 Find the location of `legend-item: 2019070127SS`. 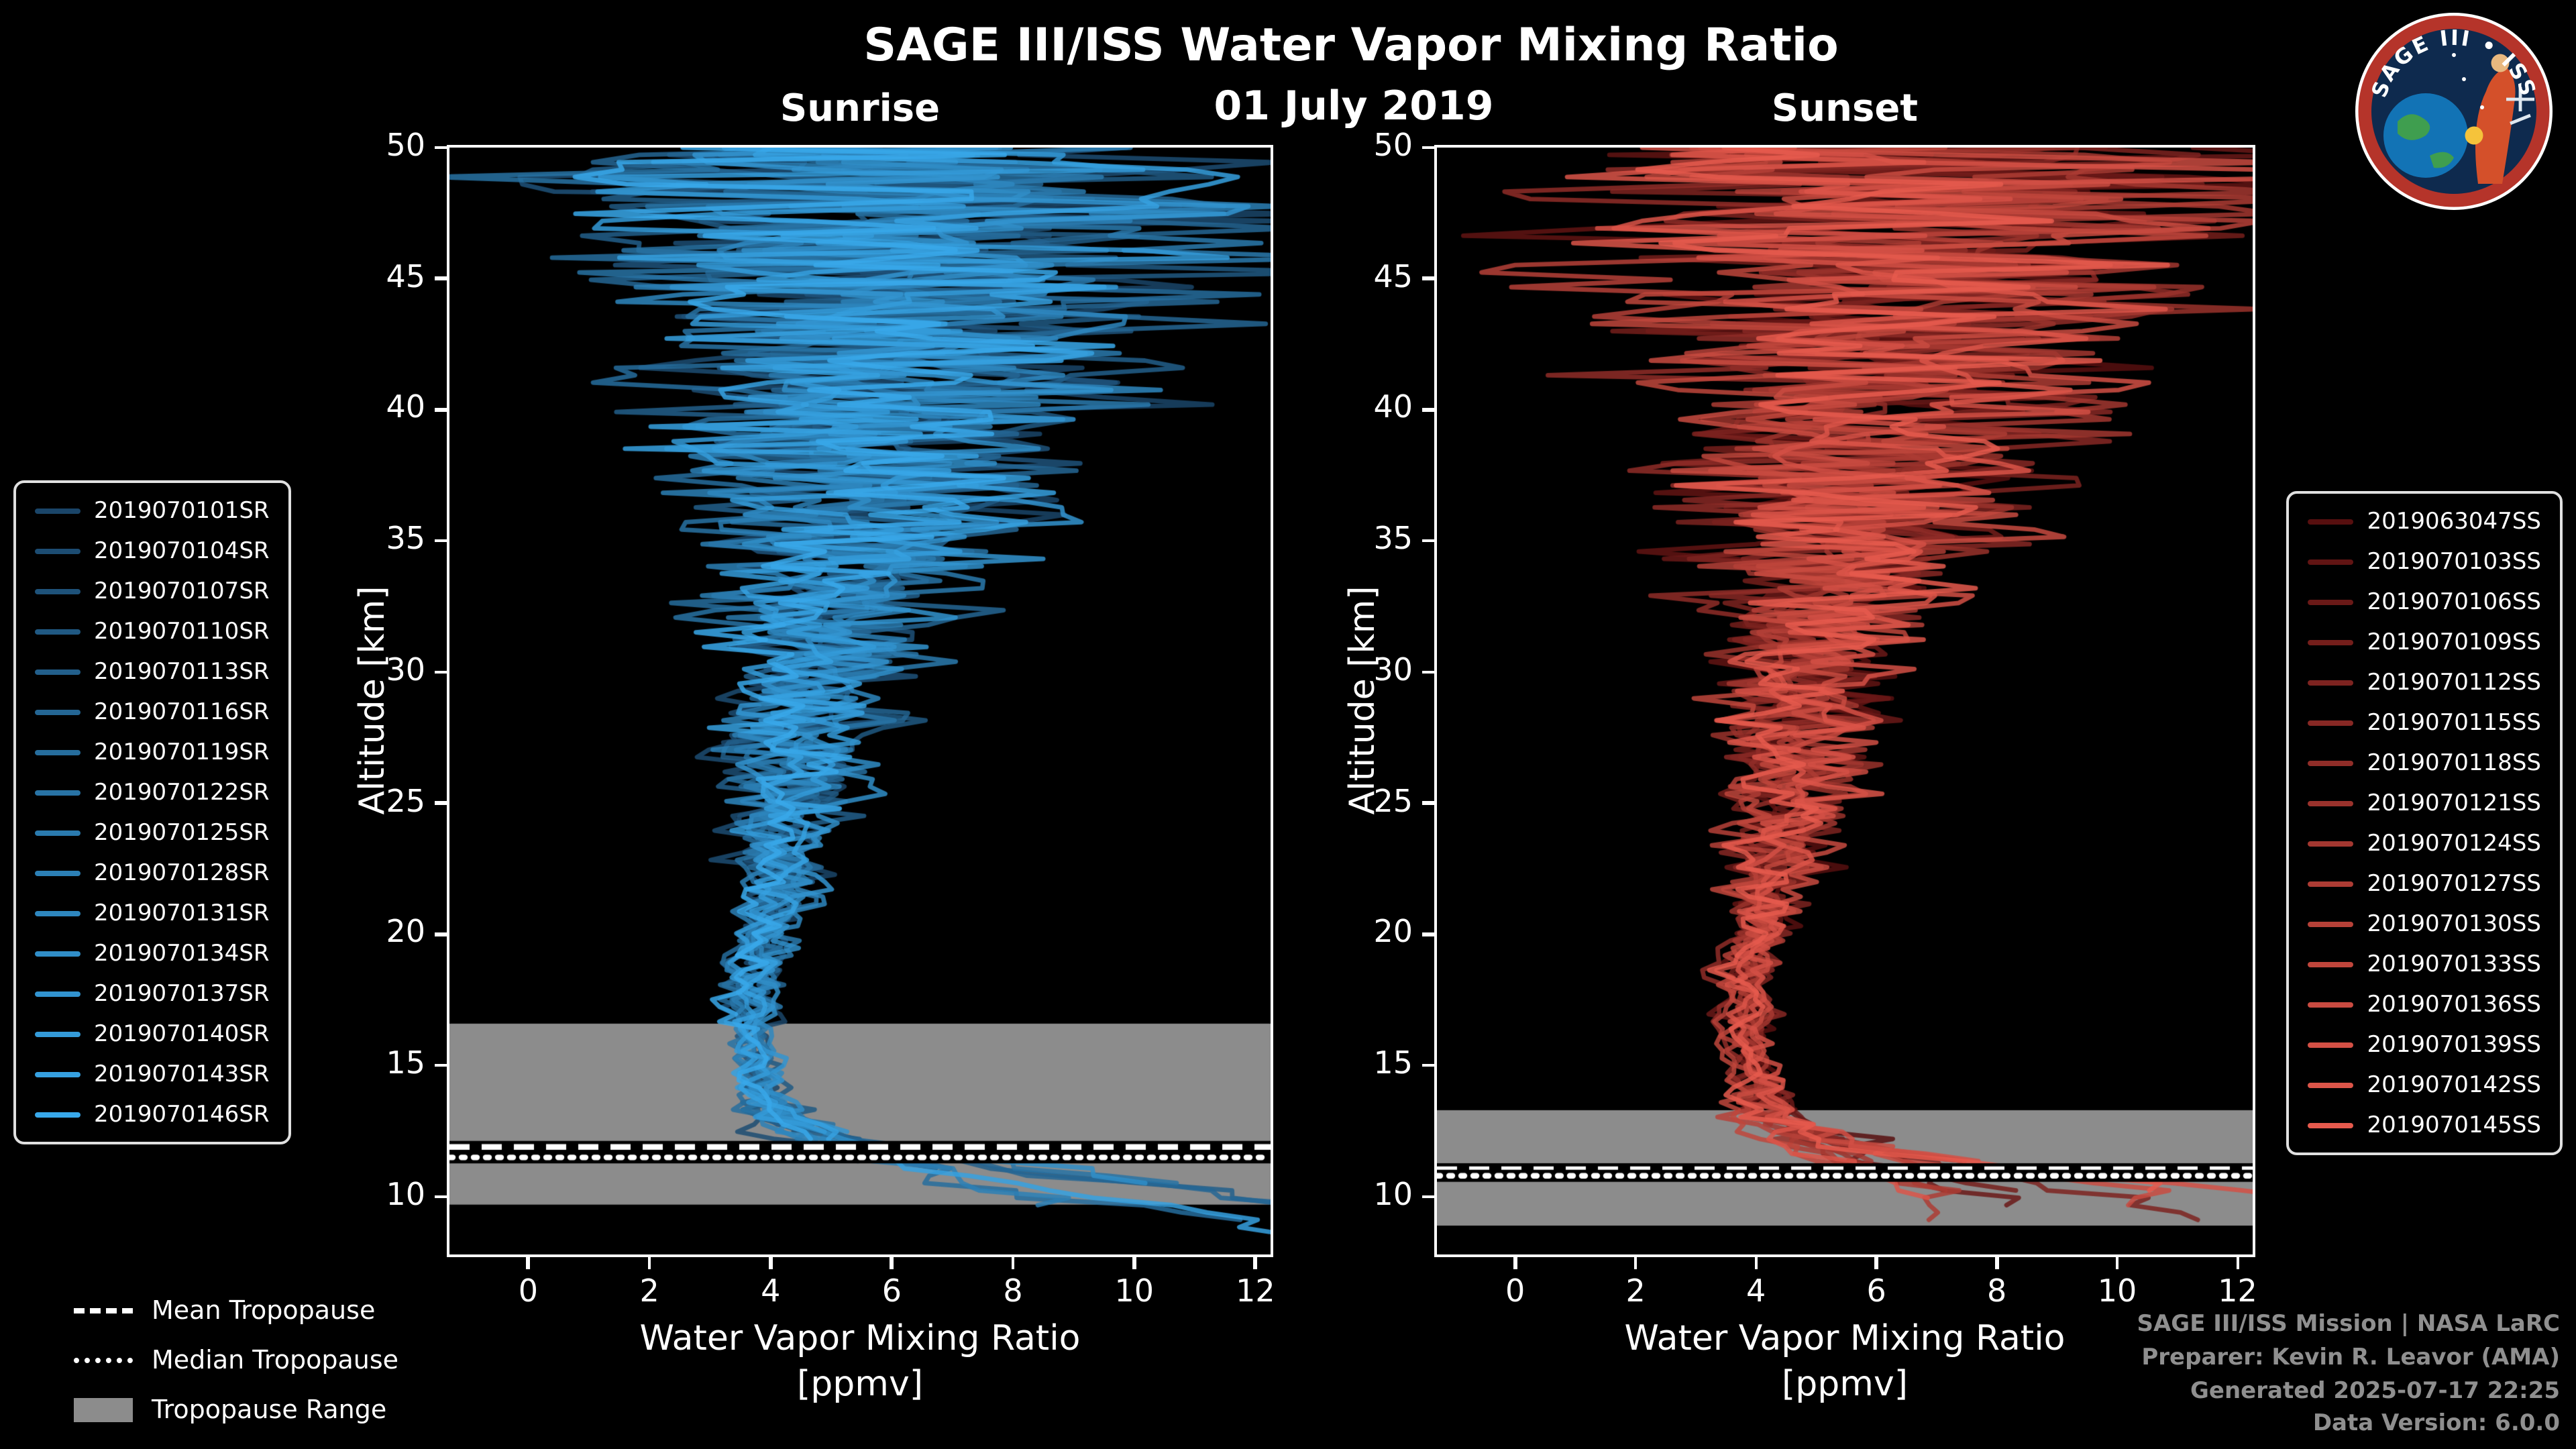

legend-item: 2019070127SS is located at coordinates (2425, 883).